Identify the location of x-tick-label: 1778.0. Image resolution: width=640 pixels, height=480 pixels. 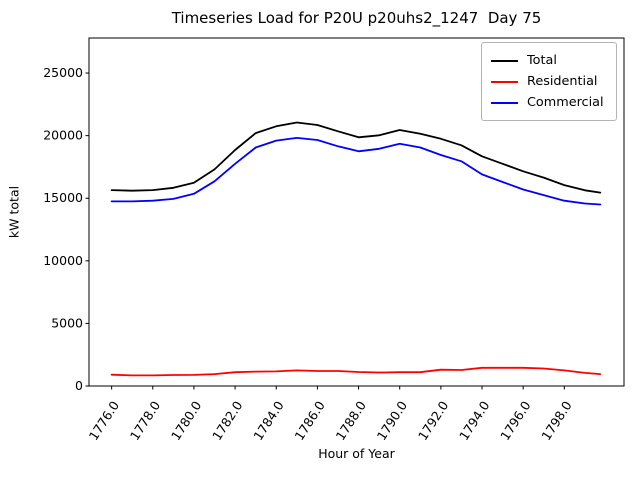
(145, 420).